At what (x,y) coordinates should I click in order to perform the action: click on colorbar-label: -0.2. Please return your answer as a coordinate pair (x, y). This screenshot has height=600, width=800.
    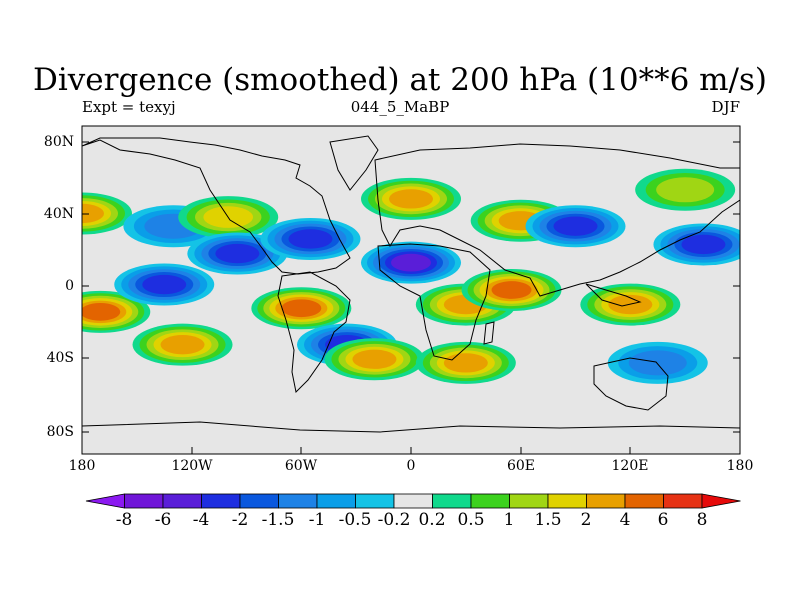
    Looking at the image, I should click on (394, 520).